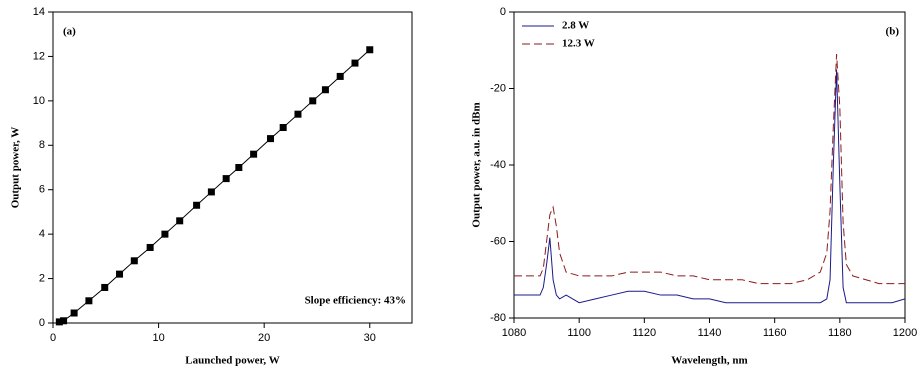 This screenshot has height=383, width=921. What do you see at coordinates (498, 165) in the screenshot?
I see `y-tick-label: -40` at bounding box center [498, 165].